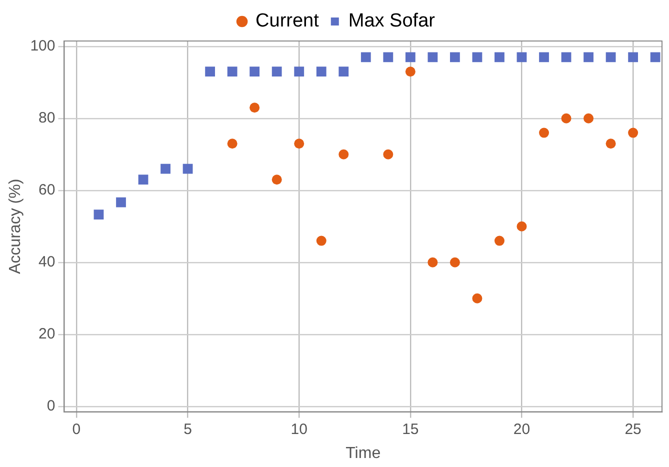  I want to click on legend-label: Max Sofar, so click(392, 21).